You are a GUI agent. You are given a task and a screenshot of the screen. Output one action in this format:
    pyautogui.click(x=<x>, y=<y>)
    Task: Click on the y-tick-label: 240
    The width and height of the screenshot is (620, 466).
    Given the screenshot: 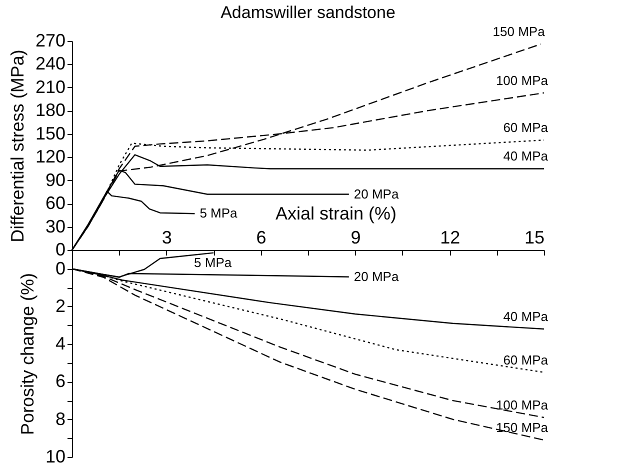 What is the action you would take?
    pyautogui.click(x=50, y=64)
    